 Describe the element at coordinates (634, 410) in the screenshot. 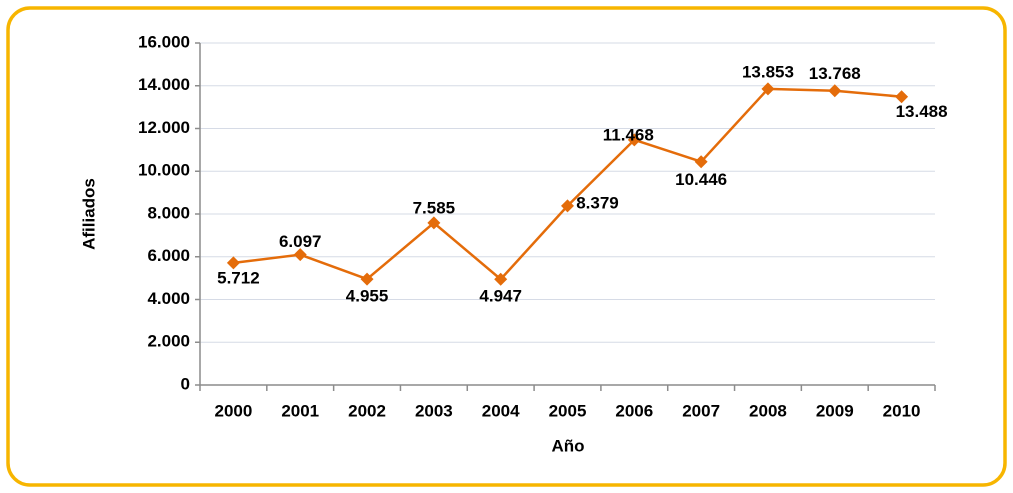

I see `x-tick-label: 2006` at that location.